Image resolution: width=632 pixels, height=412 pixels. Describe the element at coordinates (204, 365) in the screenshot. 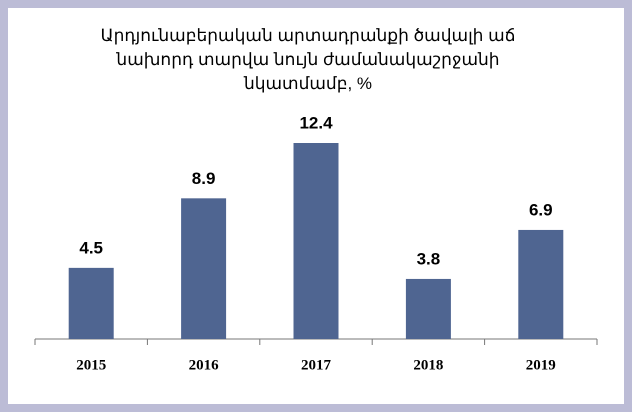

I see `x-tick-label: 2016` at that location.